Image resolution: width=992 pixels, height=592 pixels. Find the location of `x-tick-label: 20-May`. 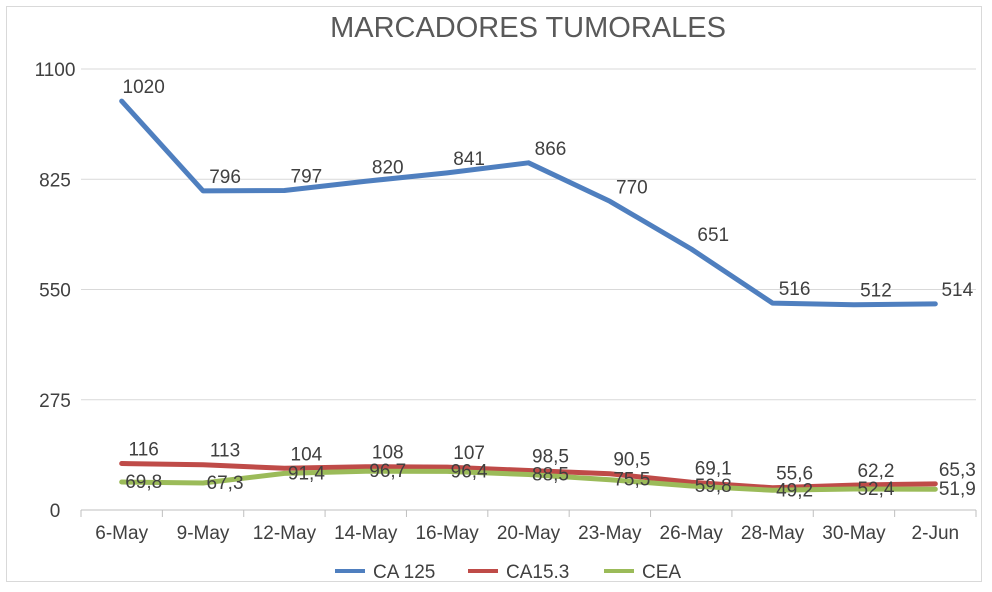

x-tick-label: 20-May is located at coordinates (529, 533).